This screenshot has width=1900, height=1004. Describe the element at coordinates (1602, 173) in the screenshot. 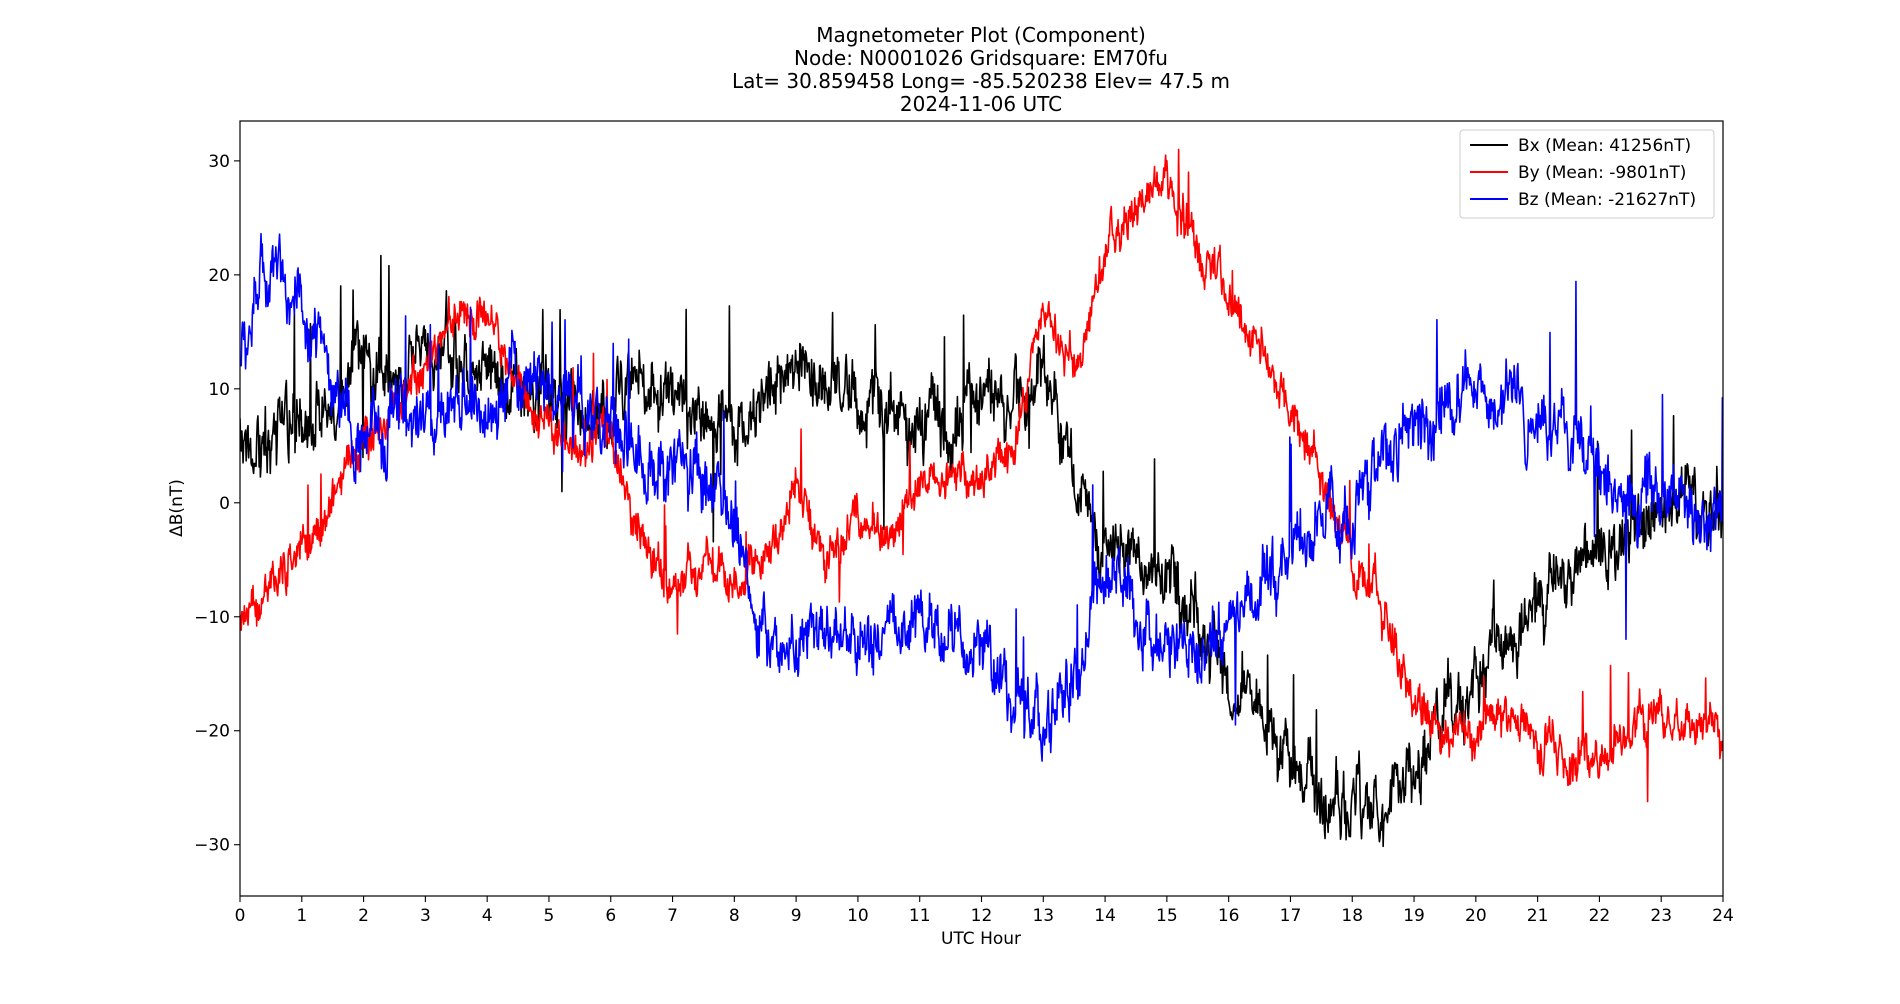

I see `legend-label-by: By (Mean: -9801nT)` at that location.